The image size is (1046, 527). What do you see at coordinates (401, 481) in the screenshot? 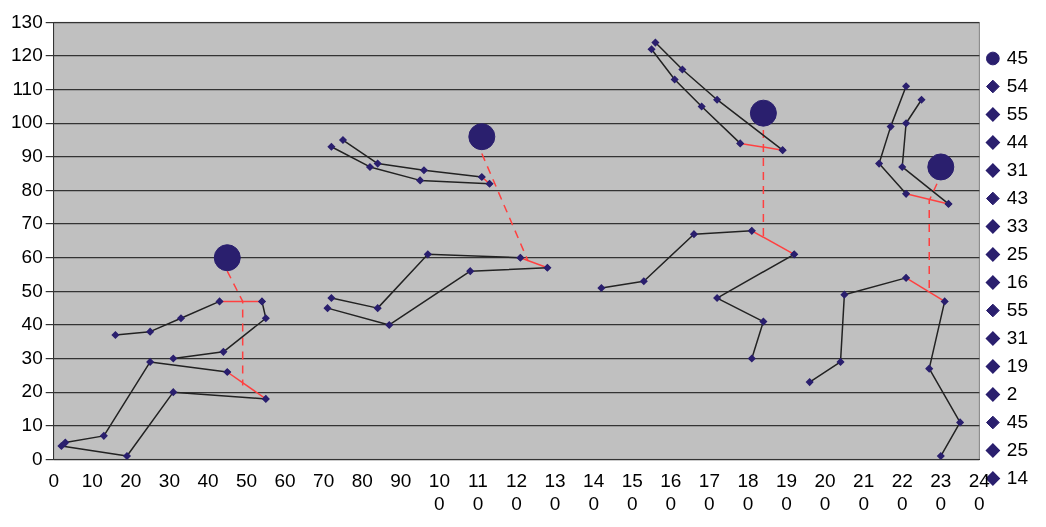
I see `x-tick-label: 90` at bounding box center [401, 481].